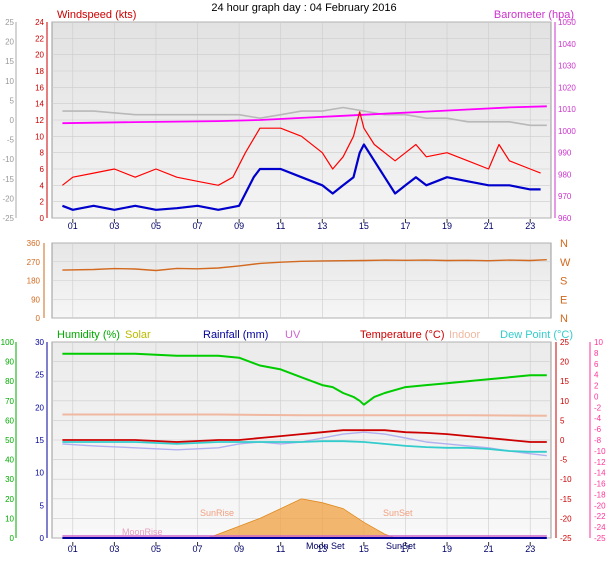  I want to click on legend-dewpoint: Dew Point (°C), so click(536, 335).